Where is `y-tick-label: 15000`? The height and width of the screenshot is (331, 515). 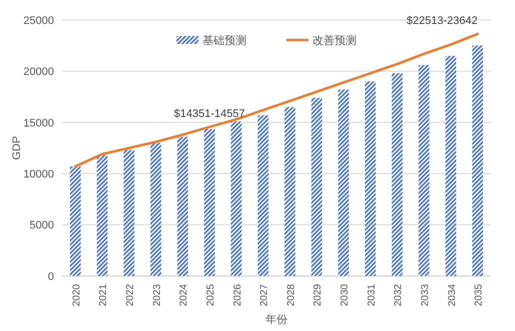
y-tick-label: 15000 is located at coordinates (38, 123).